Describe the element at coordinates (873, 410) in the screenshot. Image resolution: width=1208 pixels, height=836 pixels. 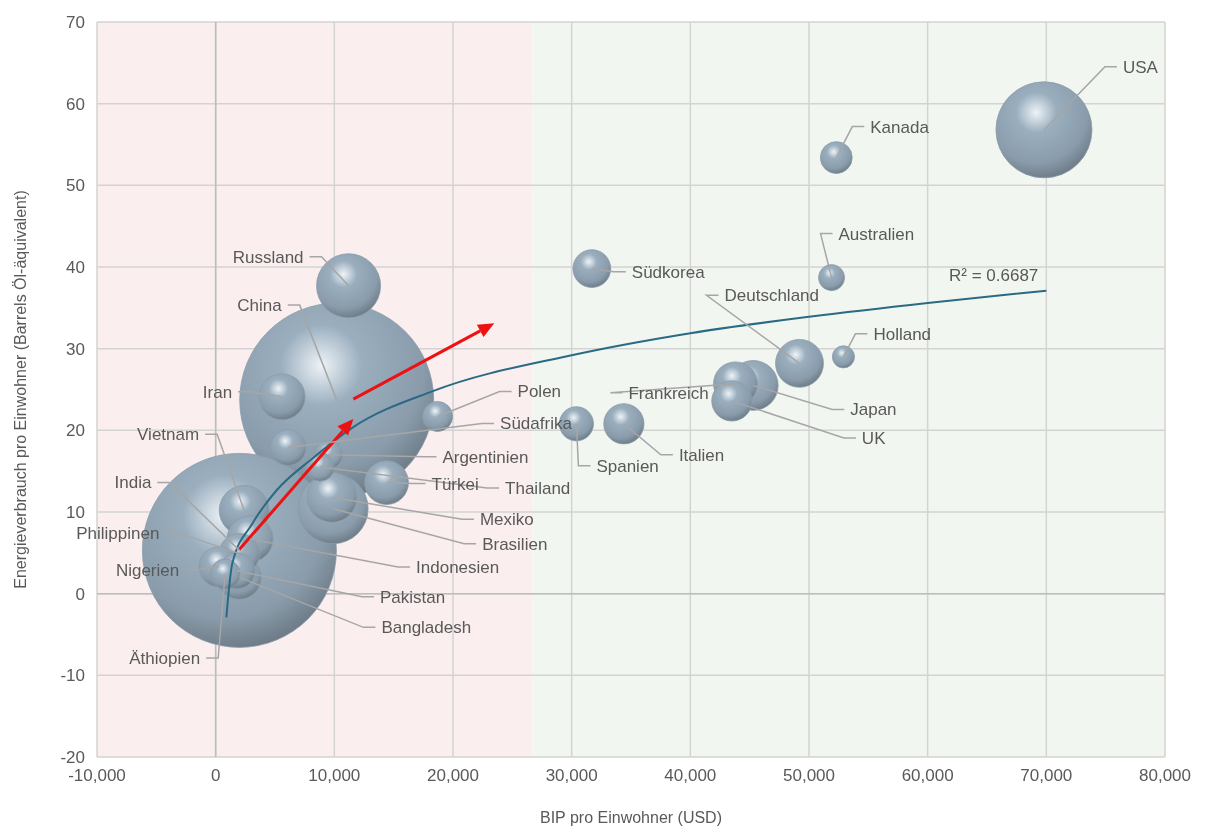
I see `annotation: Japan` at that location.